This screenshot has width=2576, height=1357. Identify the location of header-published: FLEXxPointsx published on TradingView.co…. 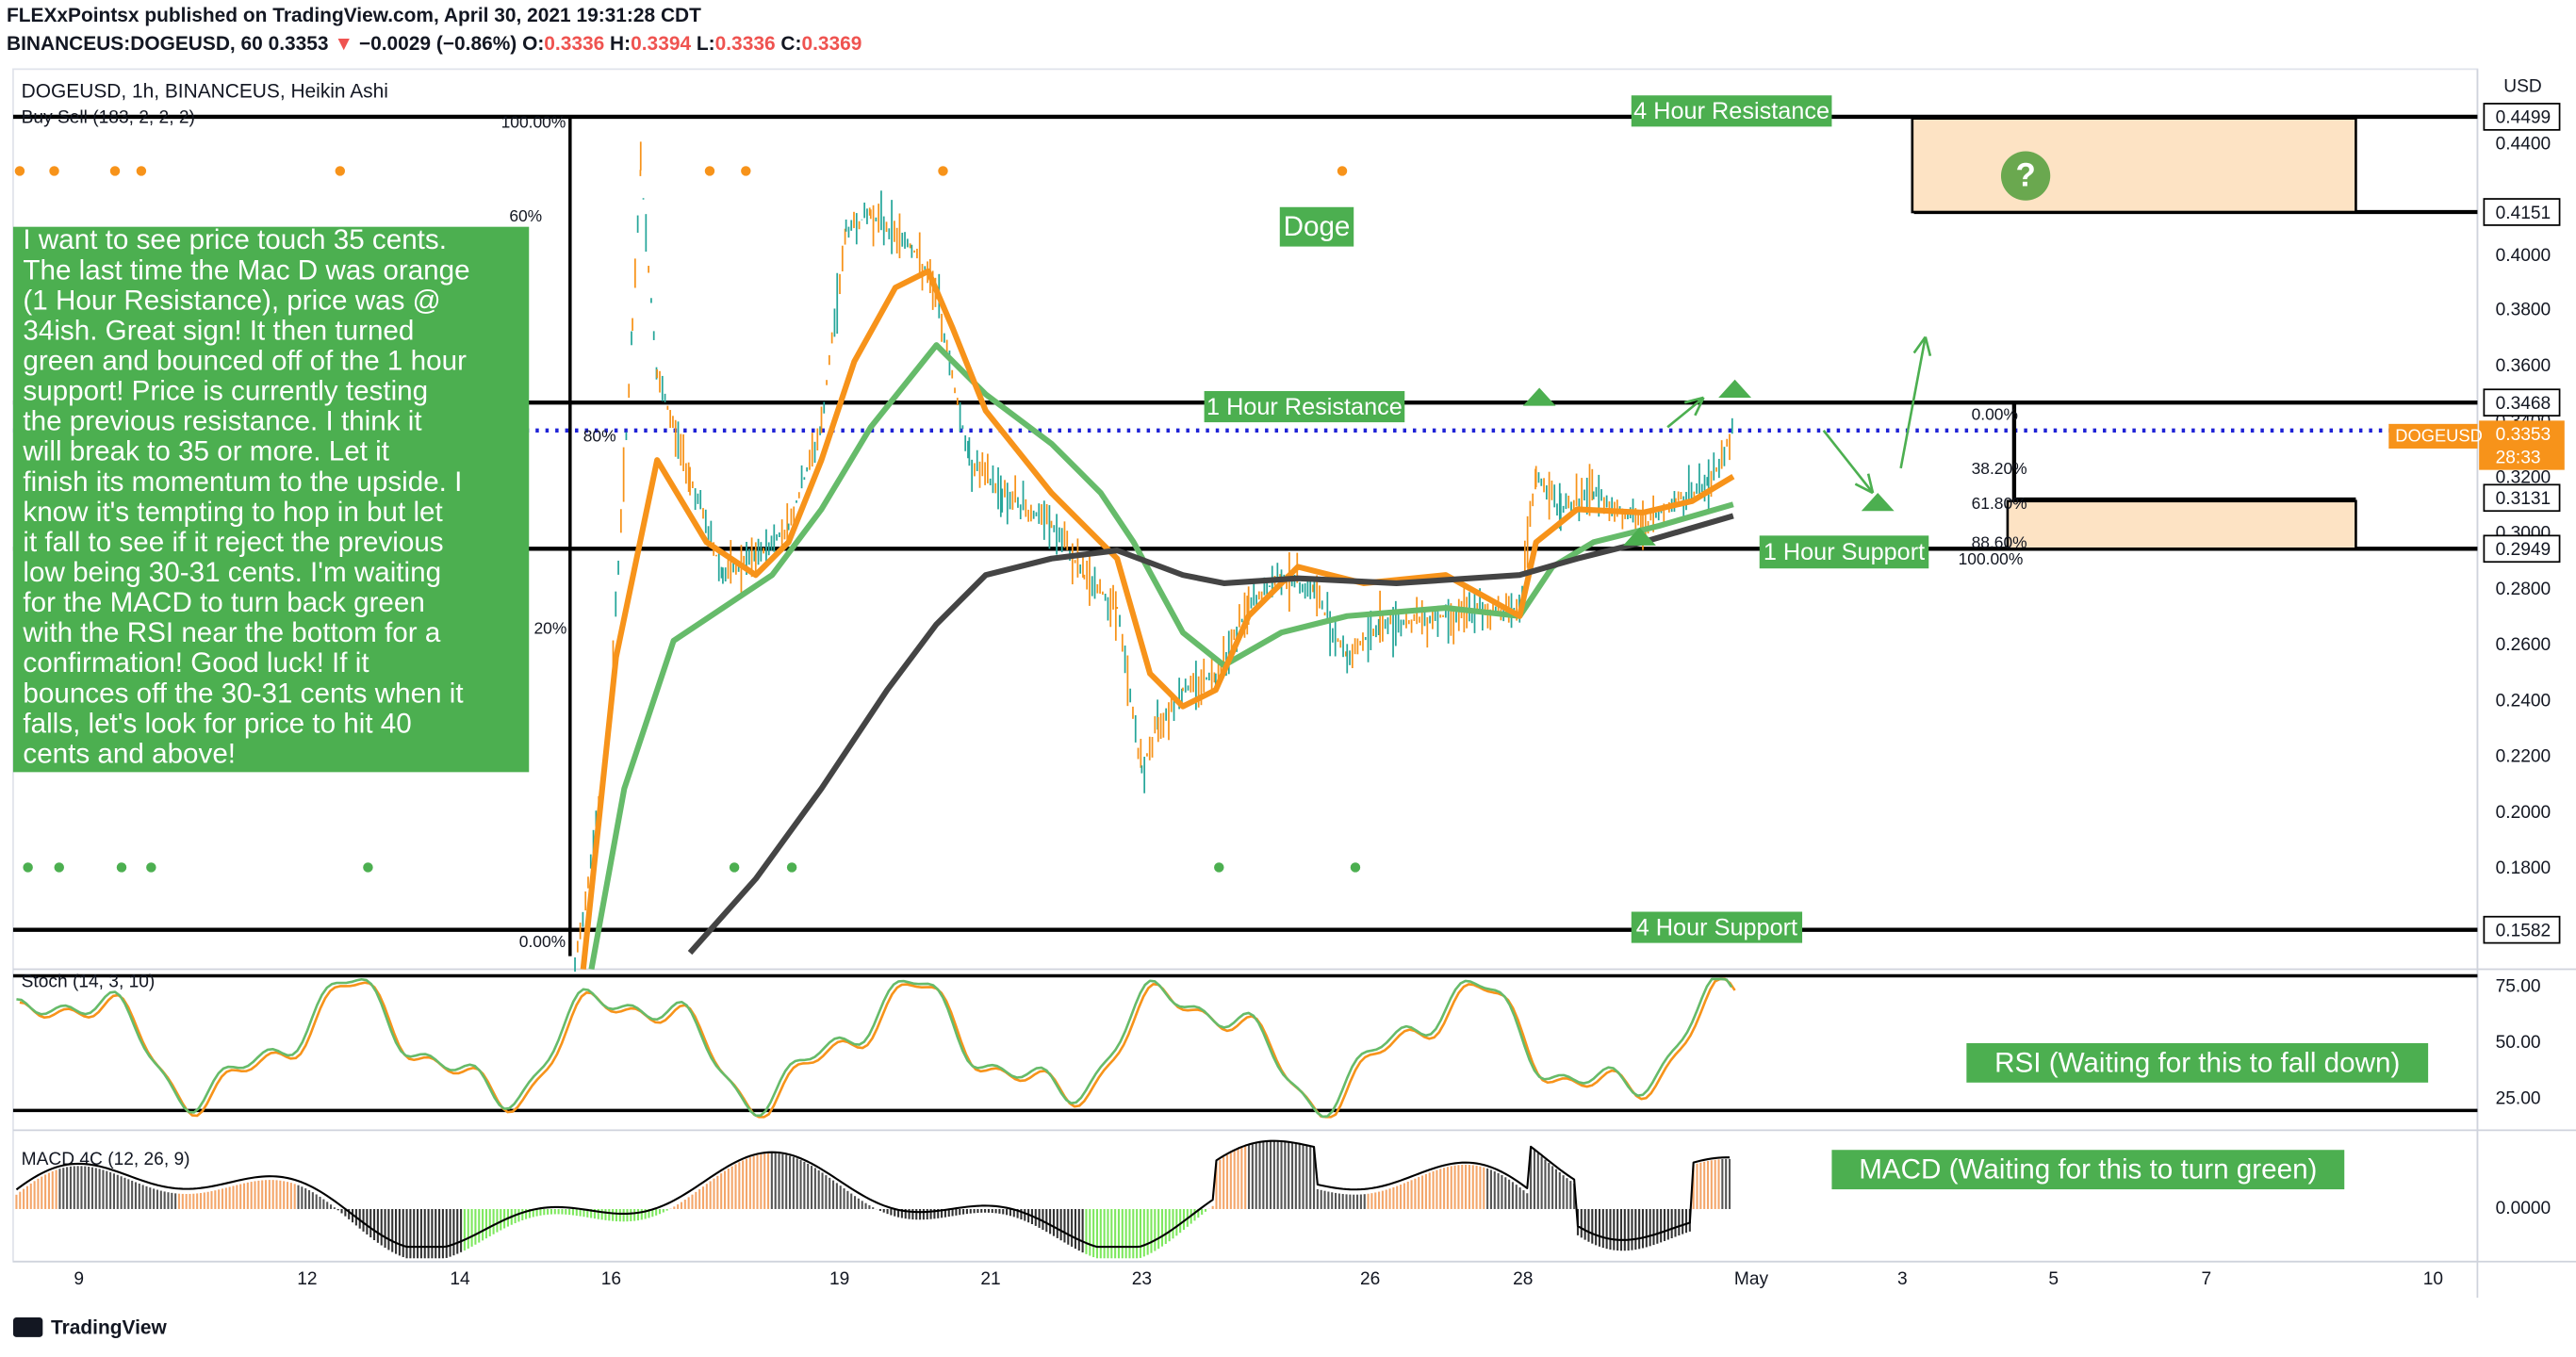
(354, 15).